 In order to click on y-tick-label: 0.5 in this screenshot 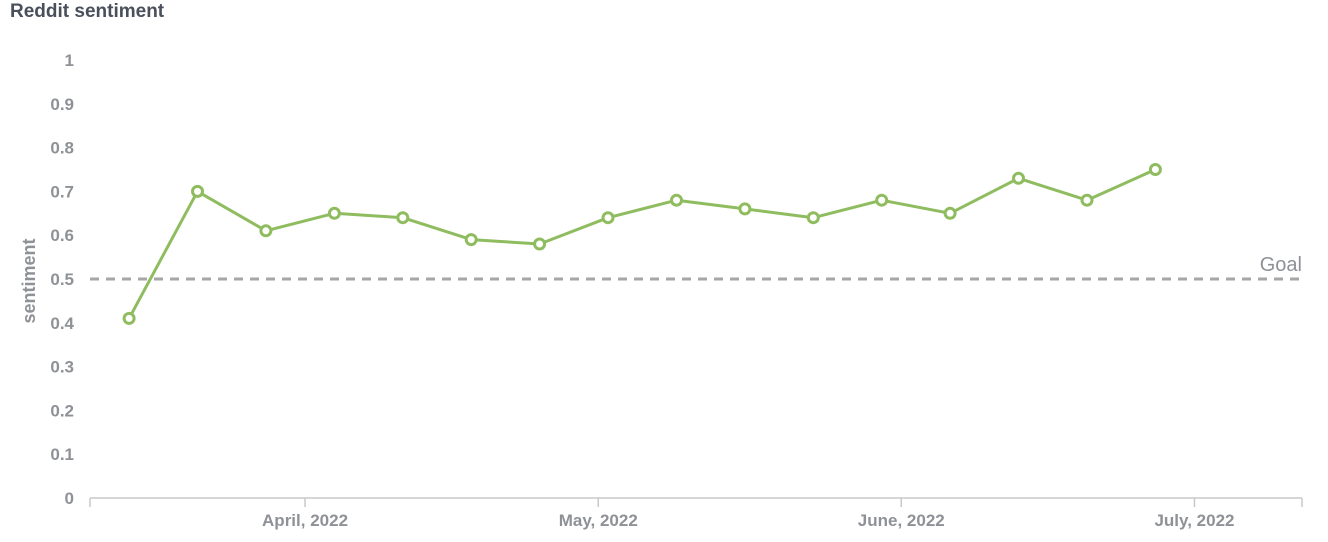, I will do `click(62, 279)`.